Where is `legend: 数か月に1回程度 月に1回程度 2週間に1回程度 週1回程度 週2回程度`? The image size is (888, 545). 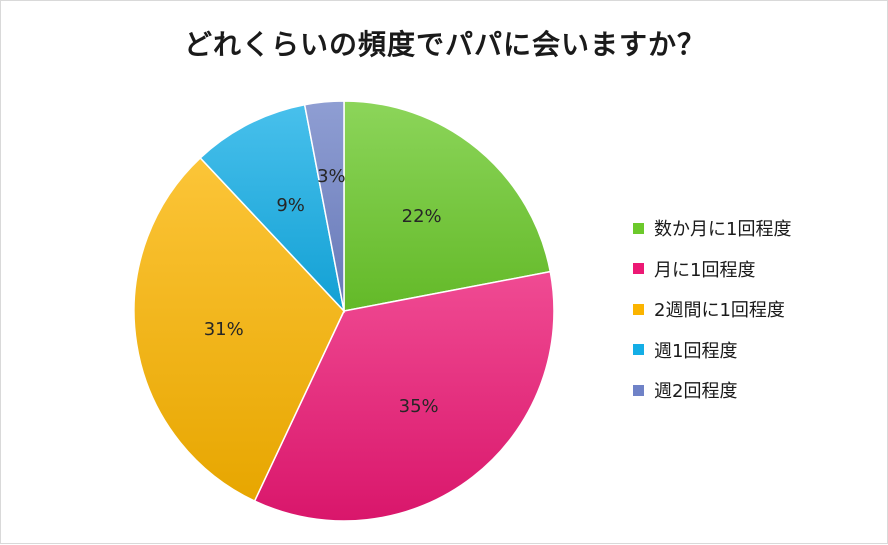 legend: 数か月に1回程度 月に1回程度 2週間に1回程度 週1回程度 週2回程度 is located at coordinates (712, 309).